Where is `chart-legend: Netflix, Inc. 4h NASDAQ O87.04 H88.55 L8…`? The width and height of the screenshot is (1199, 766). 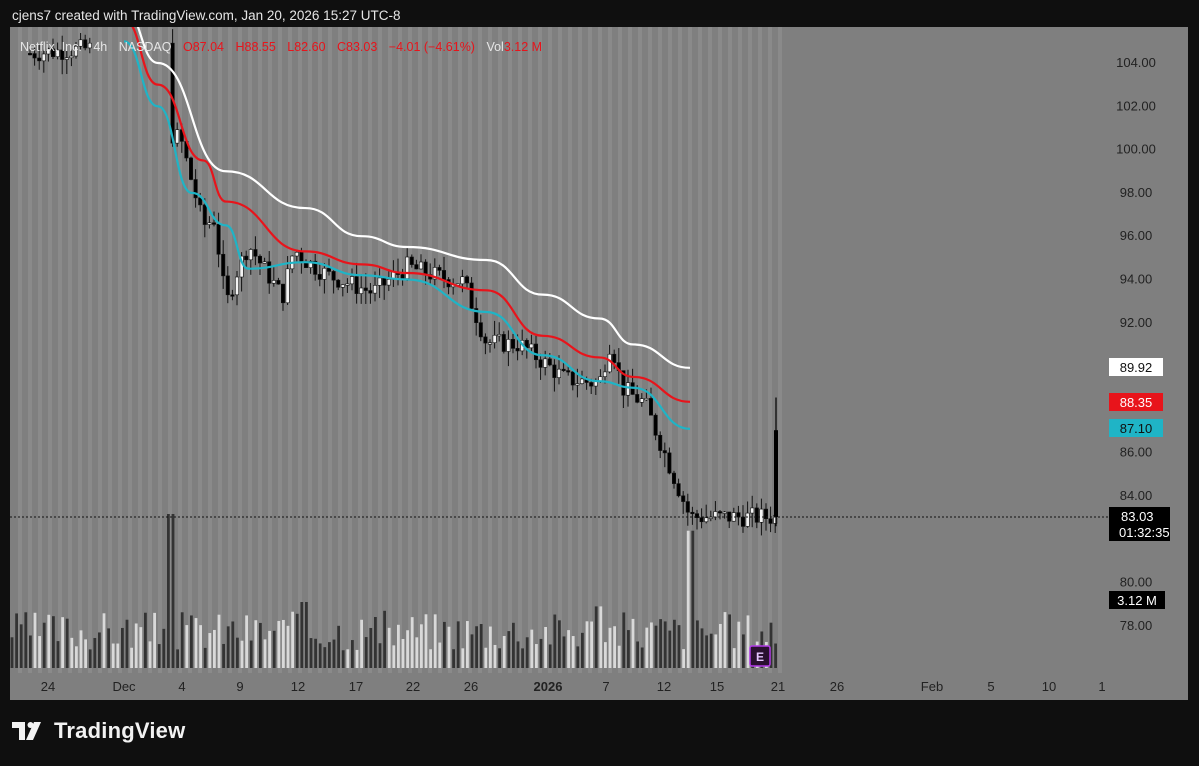
chart-legend: Netflix, Inc. 4h NASDAQ O87.04 H88.55 L8… is located at coordinates (281, 47).